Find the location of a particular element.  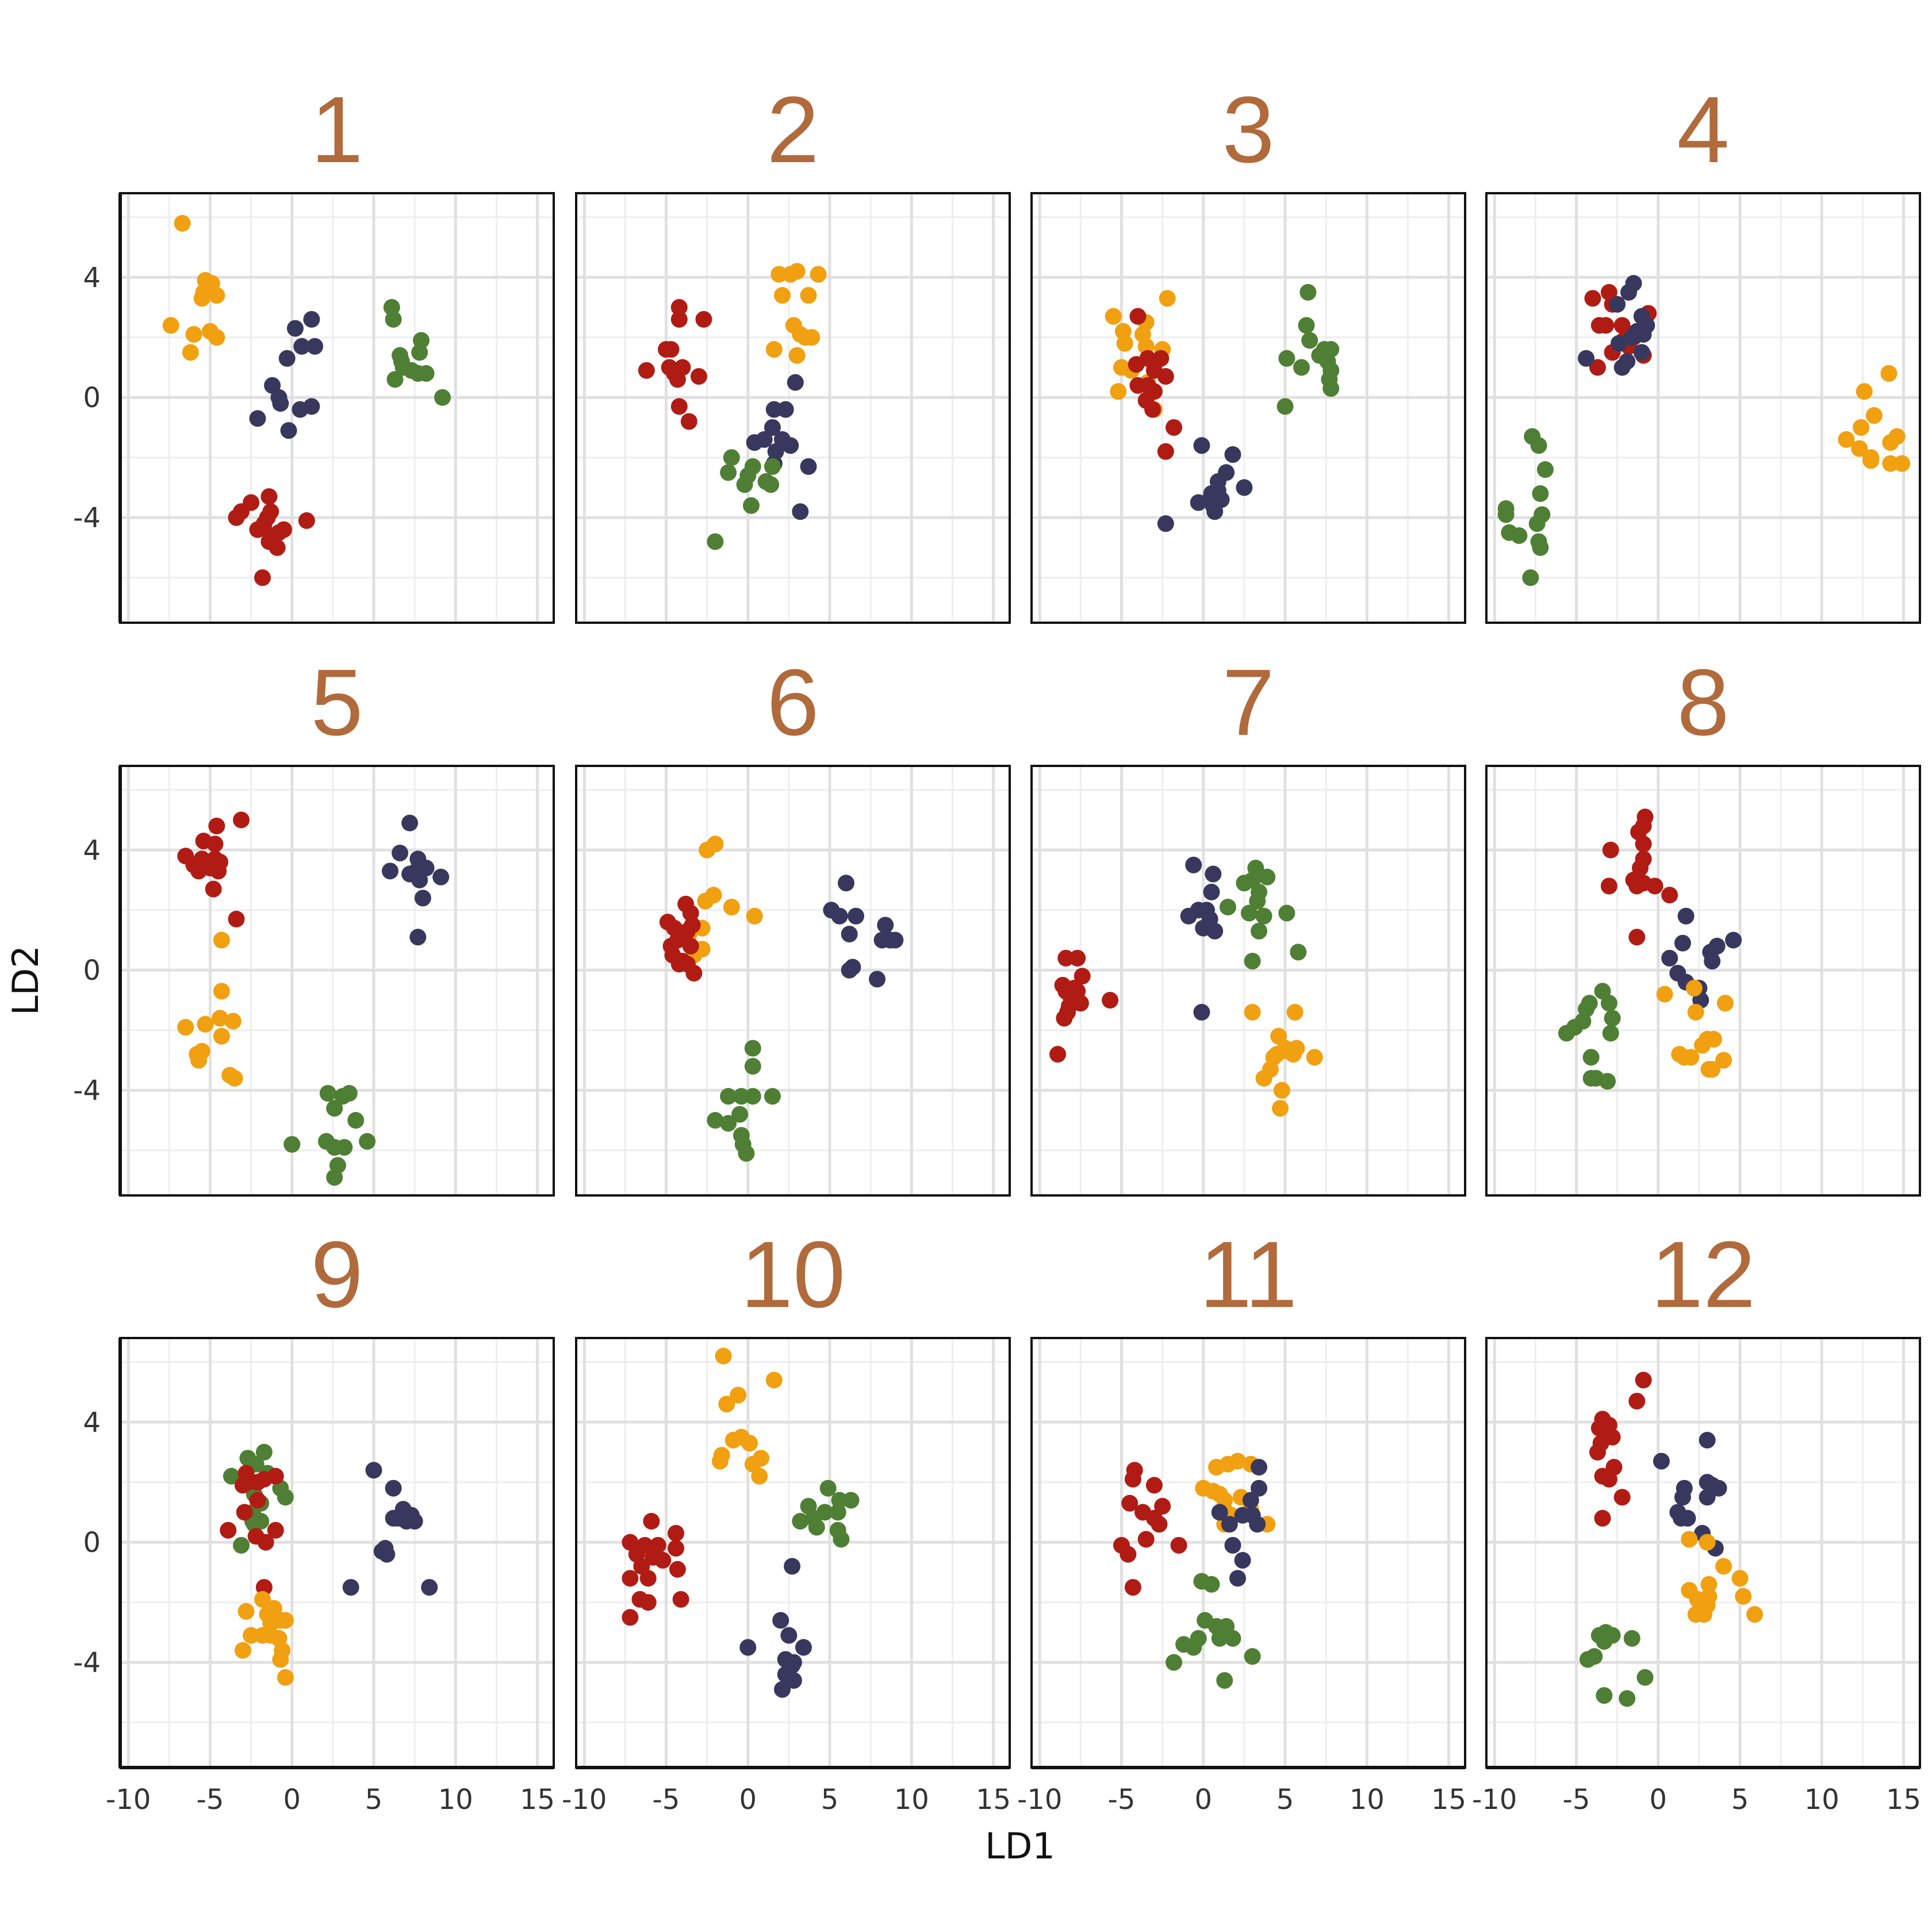

panel-title: 2 is located at coordinates (792, 129).